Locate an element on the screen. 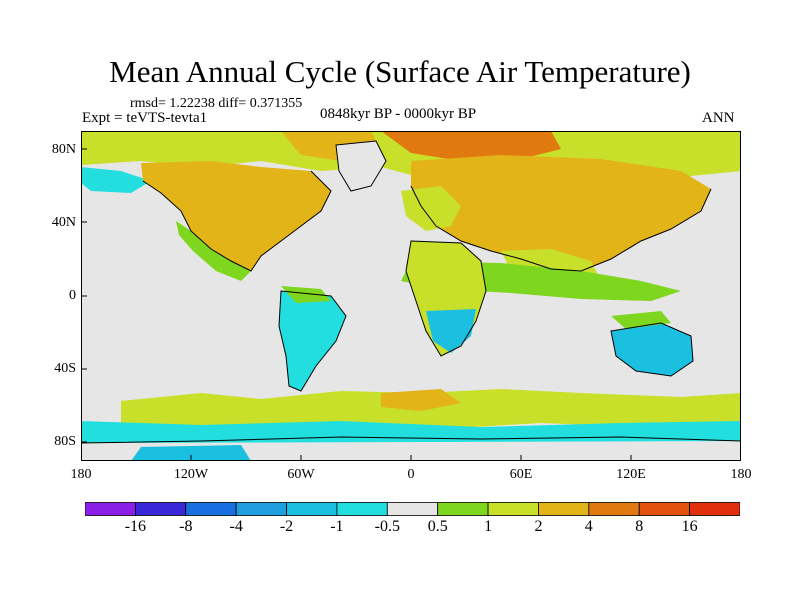 This screenshot has height=600, width=800. stats-text: rmsd= 1.22238 diff= 0.371355 is located at coordinates (216, 103).